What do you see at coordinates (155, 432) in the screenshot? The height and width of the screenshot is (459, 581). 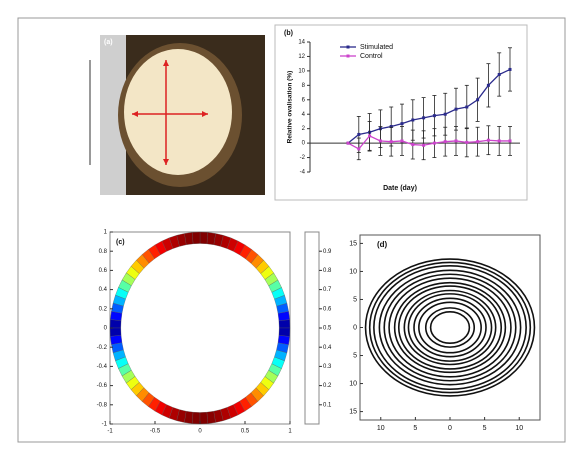 I see `x-tick-label: -0.5` at bounding box center [155, 432].